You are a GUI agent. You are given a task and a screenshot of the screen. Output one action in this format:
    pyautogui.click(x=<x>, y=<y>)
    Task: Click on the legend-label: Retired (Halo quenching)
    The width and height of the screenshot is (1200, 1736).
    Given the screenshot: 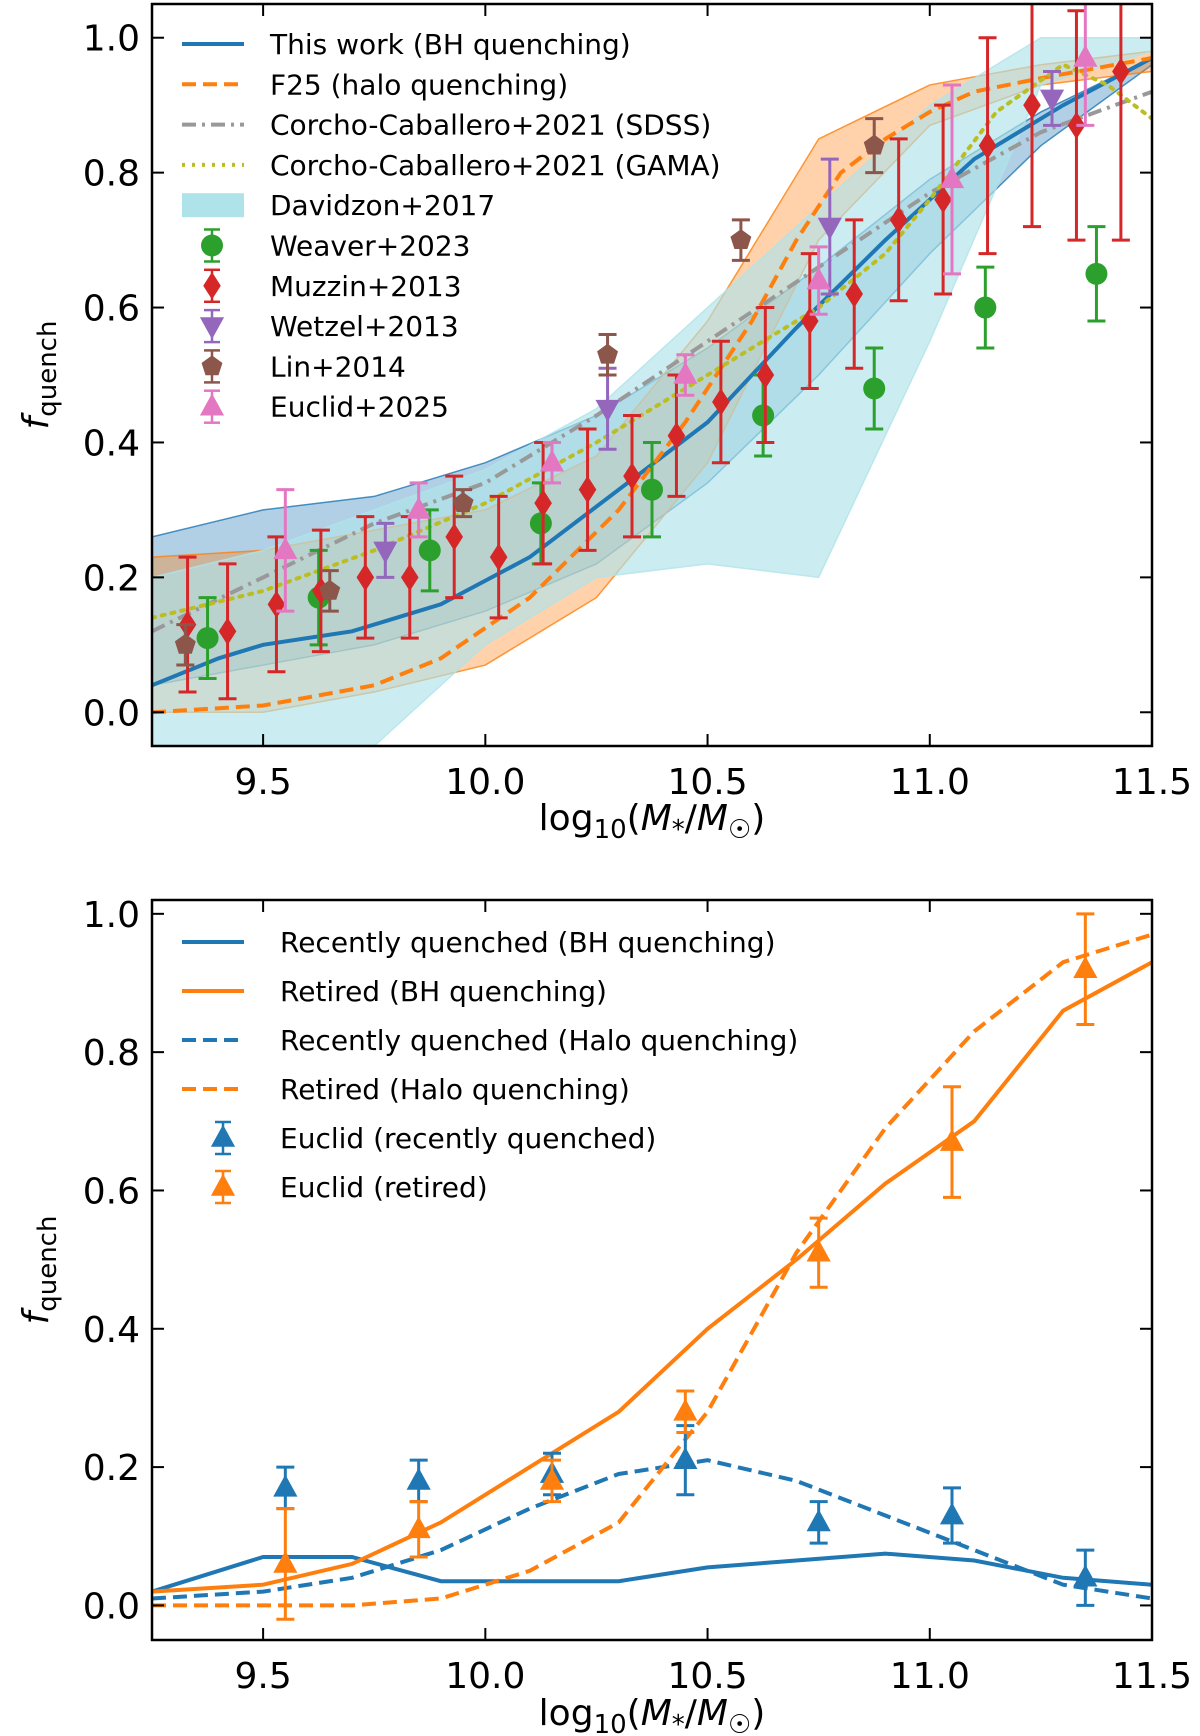 What is the action you would take?
    pyautogui.click(x=455, y=1089)
    